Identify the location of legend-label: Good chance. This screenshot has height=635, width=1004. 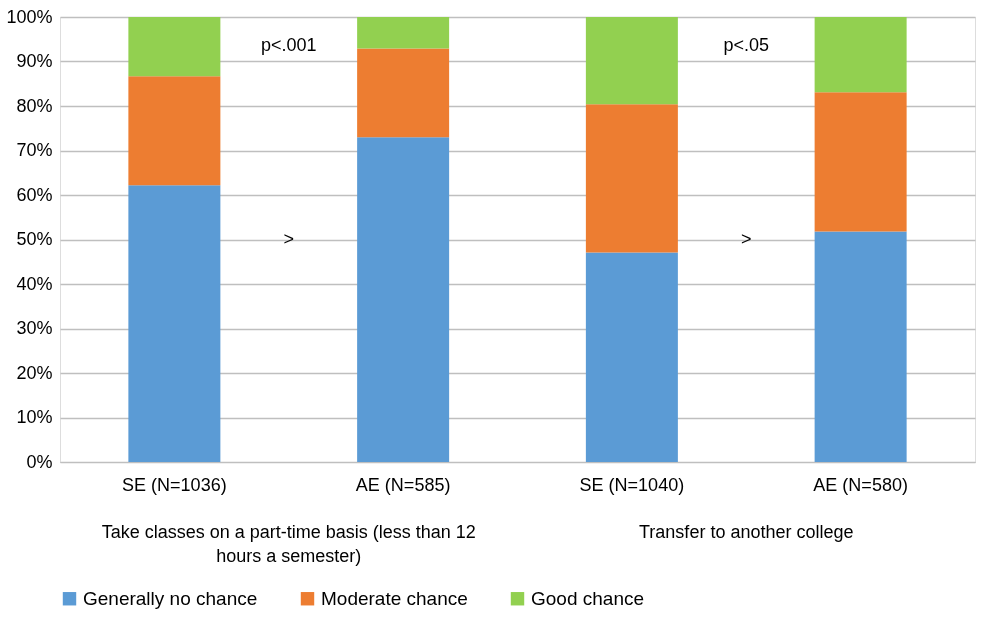
(588, 598).